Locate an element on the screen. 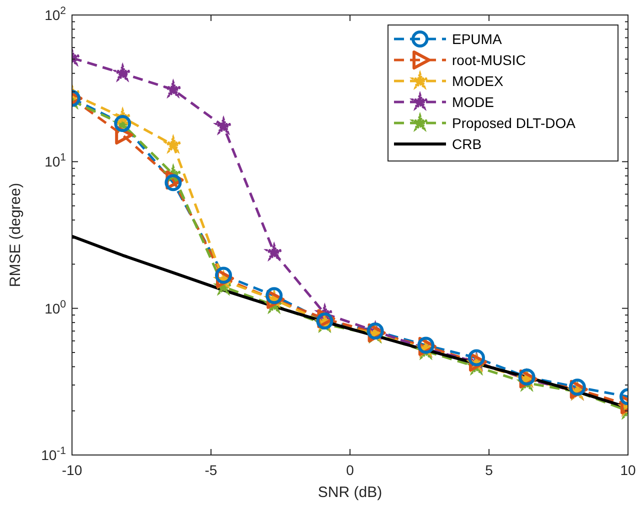 The width and height of the screenshot is (641, 512). legend-label: MODEX is located at coordinates (478, 81).